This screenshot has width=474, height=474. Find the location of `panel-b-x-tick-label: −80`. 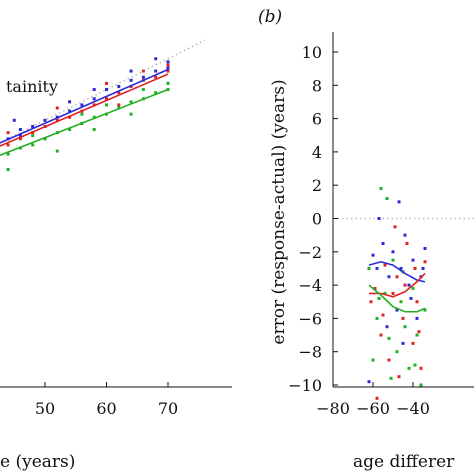

panel-b-x-tick-label: −80 is located at coordinates (333, 408).